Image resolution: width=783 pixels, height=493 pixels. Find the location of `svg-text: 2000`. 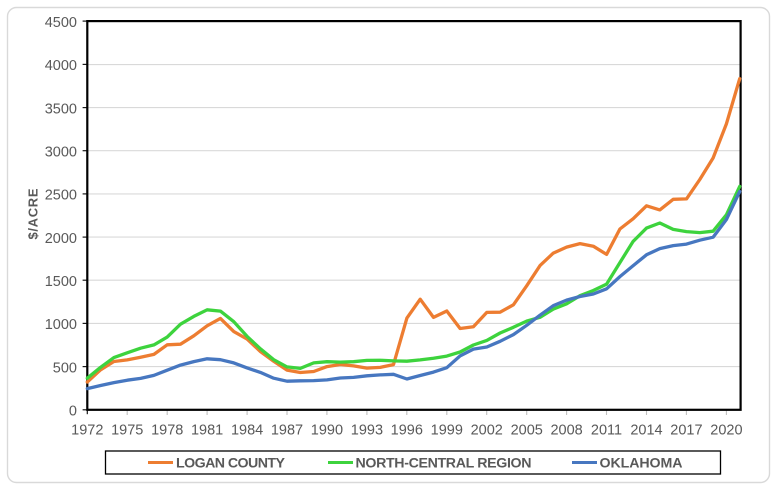

svg-text: 2000 is located at coordinates (61, 239).